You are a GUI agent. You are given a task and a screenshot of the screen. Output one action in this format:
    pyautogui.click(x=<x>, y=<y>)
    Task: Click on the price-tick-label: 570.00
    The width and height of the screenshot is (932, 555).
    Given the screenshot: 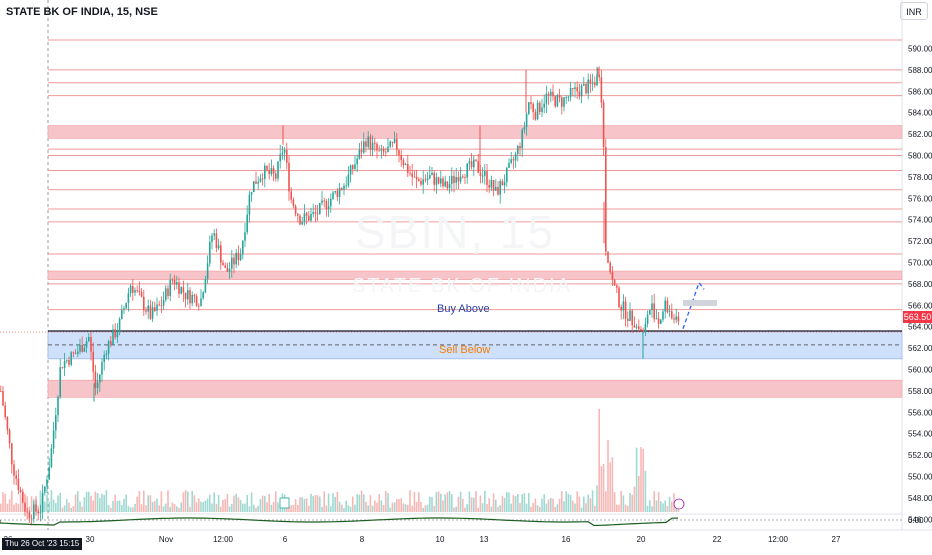 What is the action you would take?
    pyautogui.click(x=920, y=263)
    